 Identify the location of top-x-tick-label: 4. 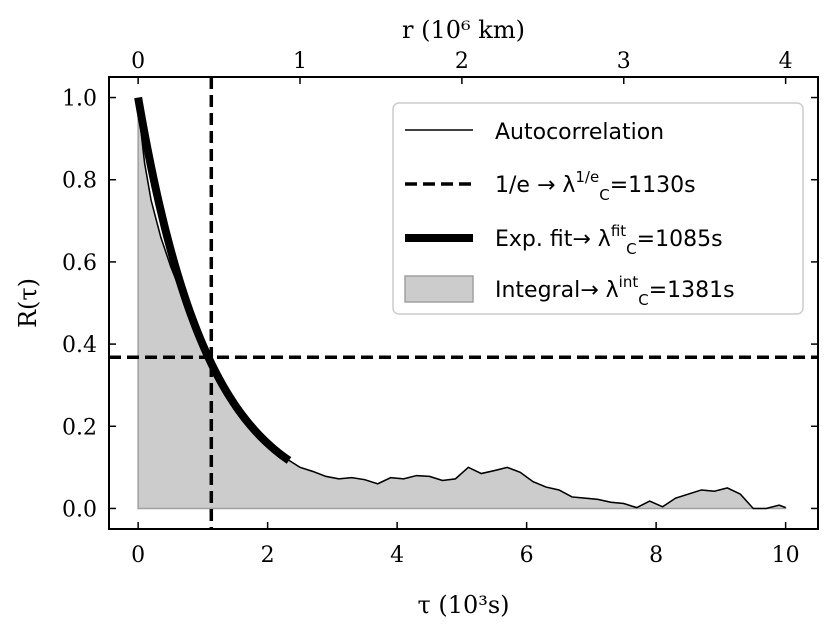
(786, 61).